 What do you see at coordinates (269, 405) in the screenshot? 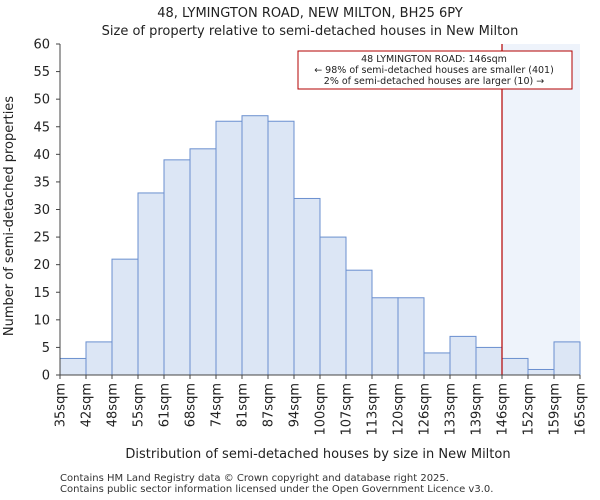
I see `x-tick-label: 87sqm` at bounding box center [269, 405].